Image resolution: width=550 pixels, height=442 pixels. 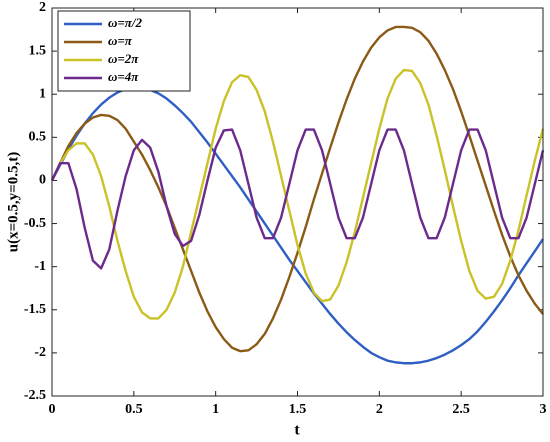 What do you see at coordinates (38, 50) in the screenshot?
I see `y-tick-label: 1.5` at bounding box center [38, 50].